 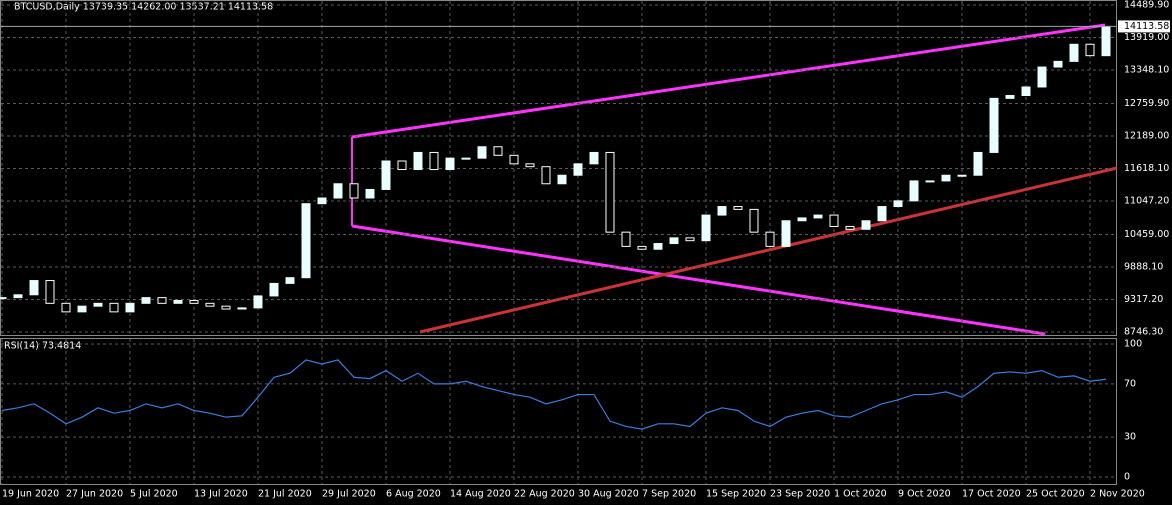 I want to click on x-tick-label: 1 Oct 2020, so click(x=860, y=494).